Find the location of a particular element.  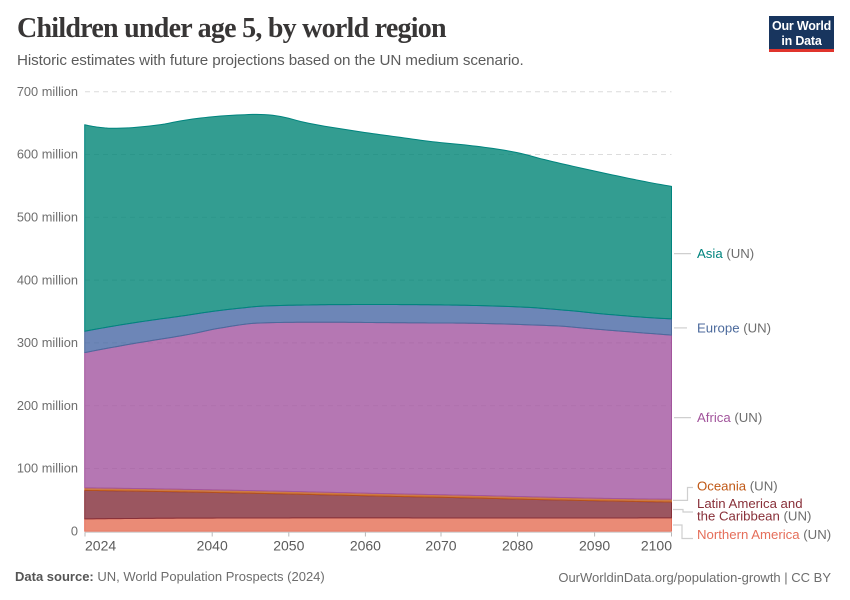

svg-text: 200 million is located at coordinates (47, 405).